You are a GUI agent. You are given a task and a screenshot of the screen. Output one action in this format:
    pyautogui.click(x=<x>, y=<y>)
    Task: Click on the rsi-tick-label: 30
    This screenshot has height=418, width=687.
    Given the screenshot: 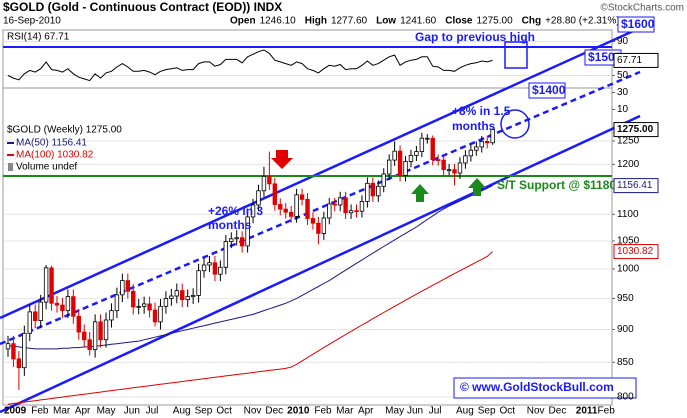 What is the action you would take?
    pyautogui.click(x=623, y=92)
    